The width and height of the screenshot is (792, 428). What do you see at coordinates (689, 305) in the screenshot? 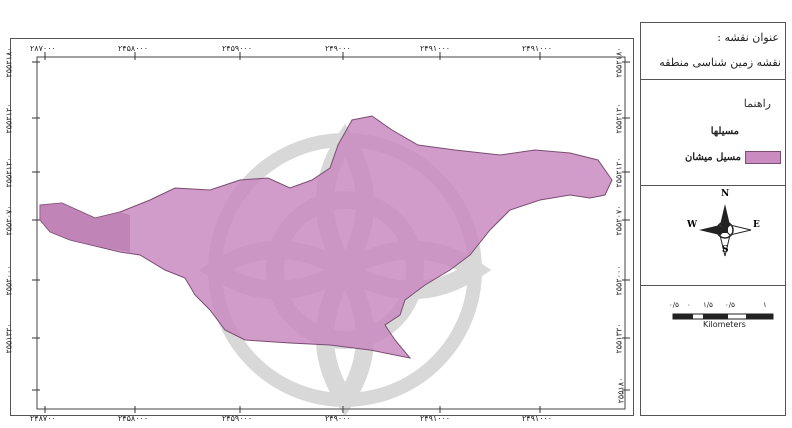
I see `scale-tick-0: ۰` at bounding box center [689, 305].